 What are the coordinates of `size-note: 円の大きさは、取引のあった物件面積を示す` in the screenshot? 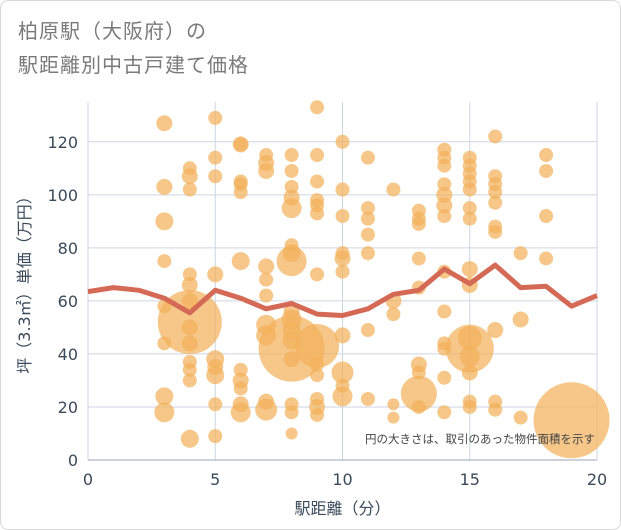 It's located at (480, 439).